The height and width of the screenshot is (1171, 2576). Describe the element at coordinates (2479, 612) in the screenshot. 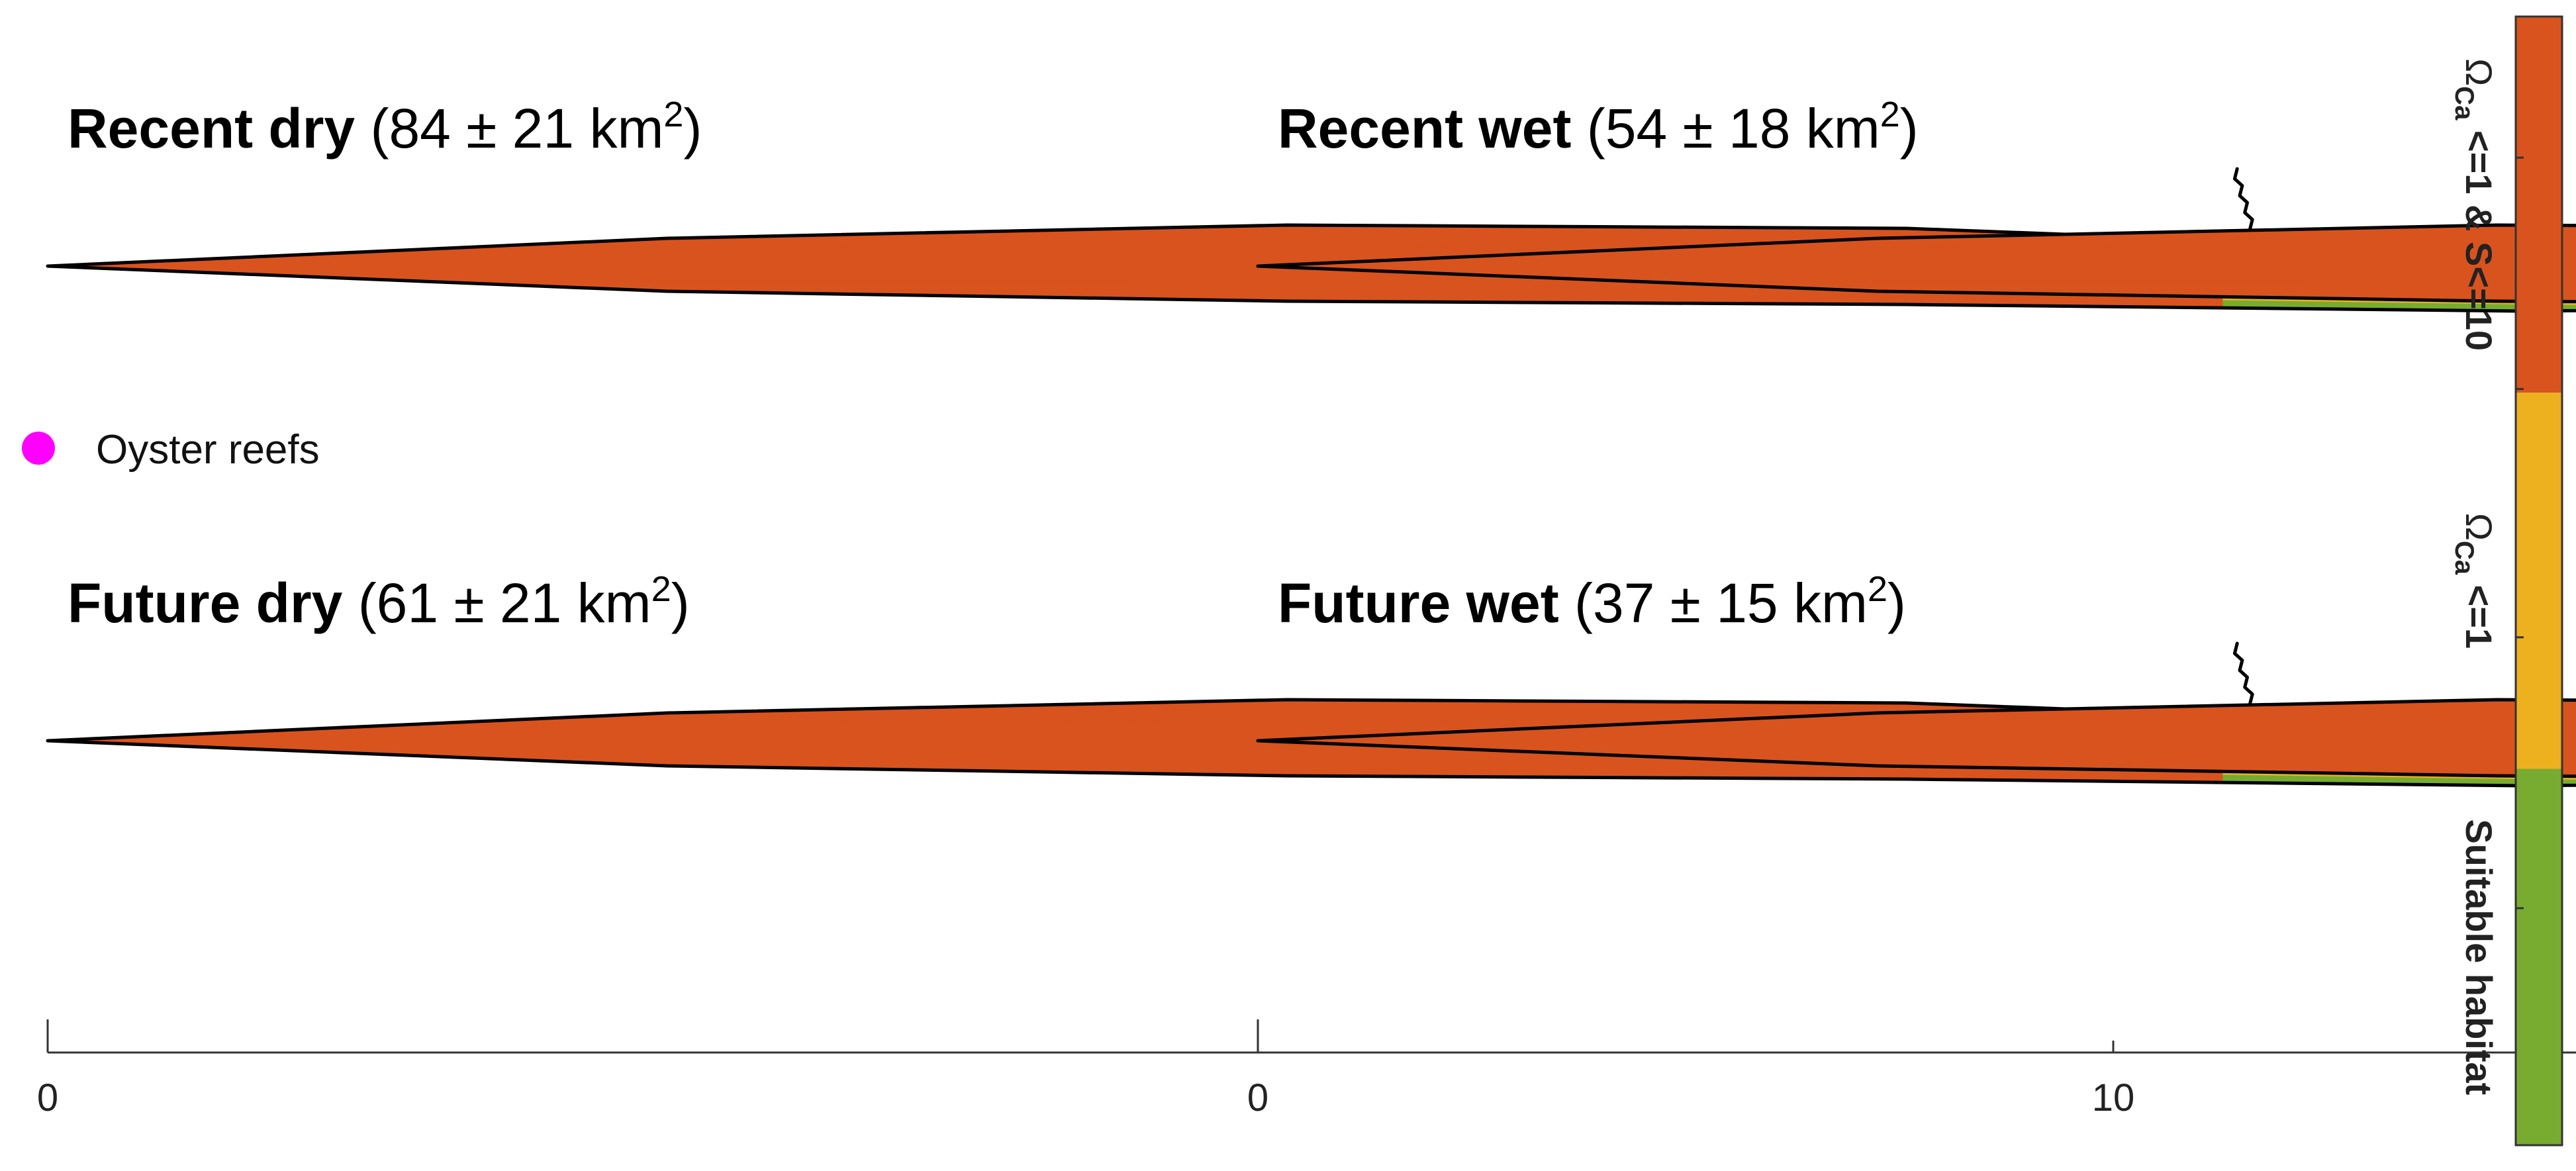

I see `colorbar-condition: <=1` at that location.